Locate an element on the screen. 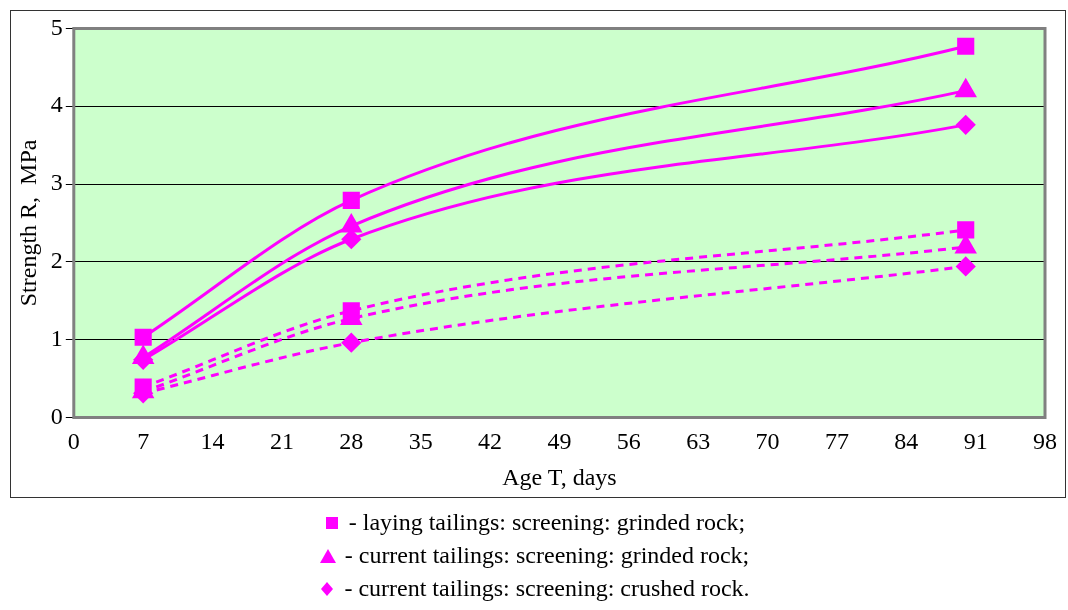 This screenshot has width=1068, height=610. x-tick-label: 42 is located at coordinates (490, 441).